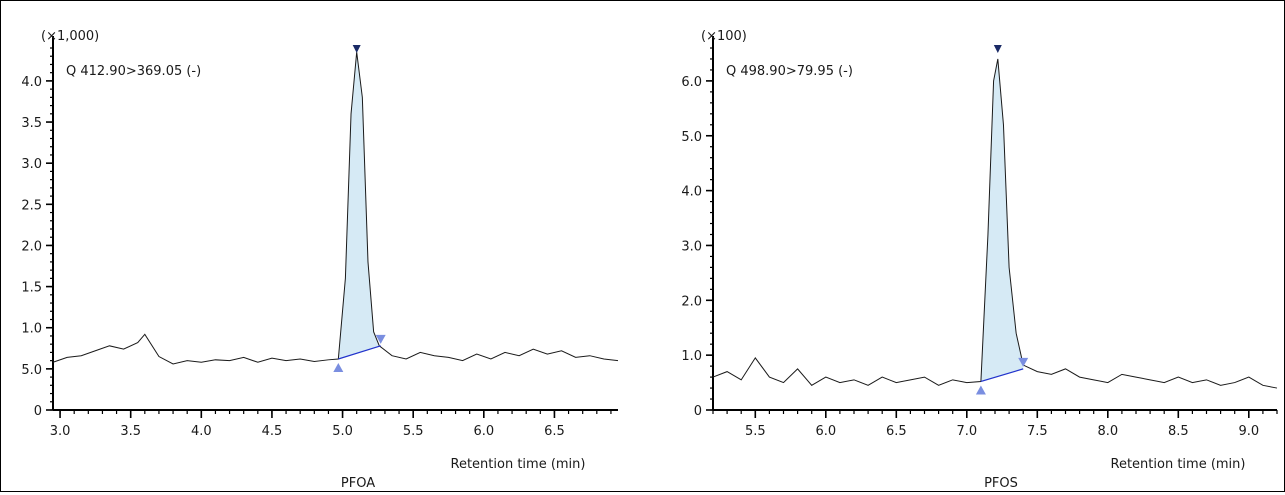  Describe the element at coordinates (60, 431) in the screenshot. I see `x-tick-label: 3.0` at that location.